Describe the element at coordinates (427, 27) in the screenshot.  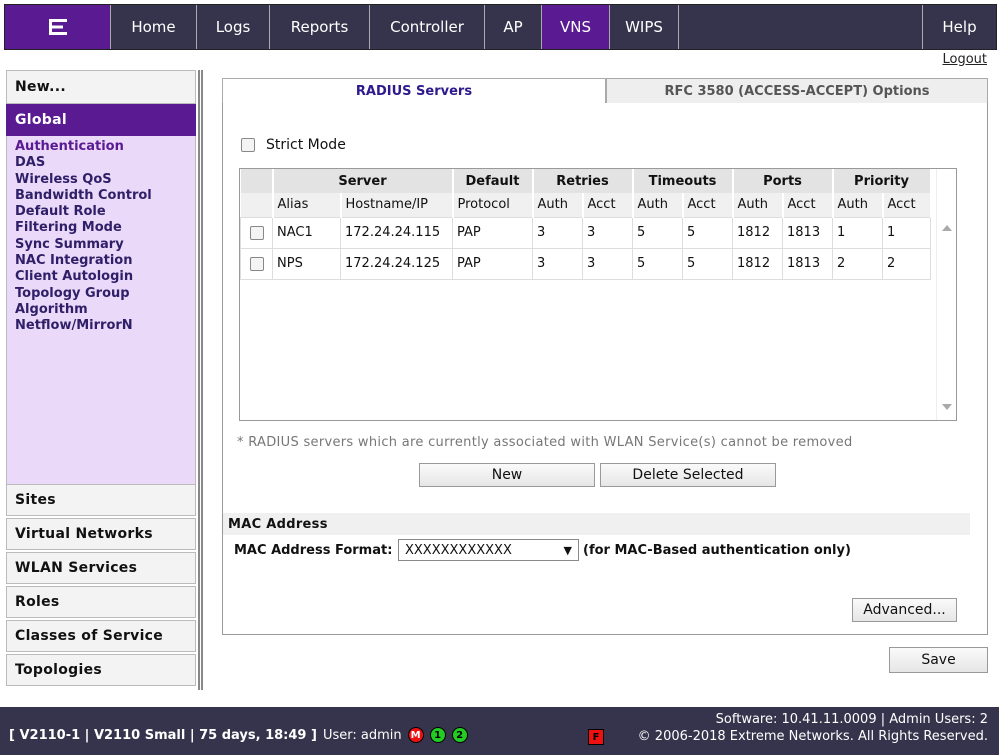
I see `nav-controller: Controller` at that location.